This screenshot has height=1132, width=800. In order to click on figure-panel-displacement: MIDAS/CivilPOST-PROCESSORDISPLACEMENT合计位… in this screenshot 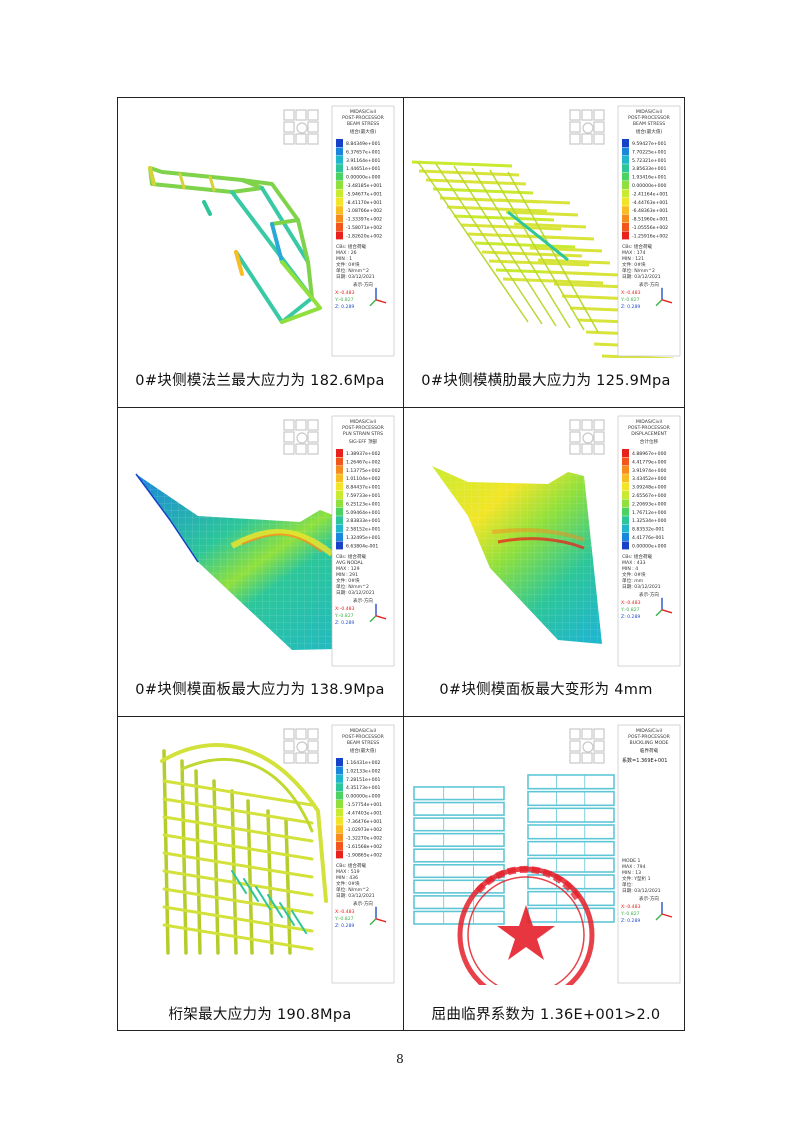, I will do `click(556, 541)`.